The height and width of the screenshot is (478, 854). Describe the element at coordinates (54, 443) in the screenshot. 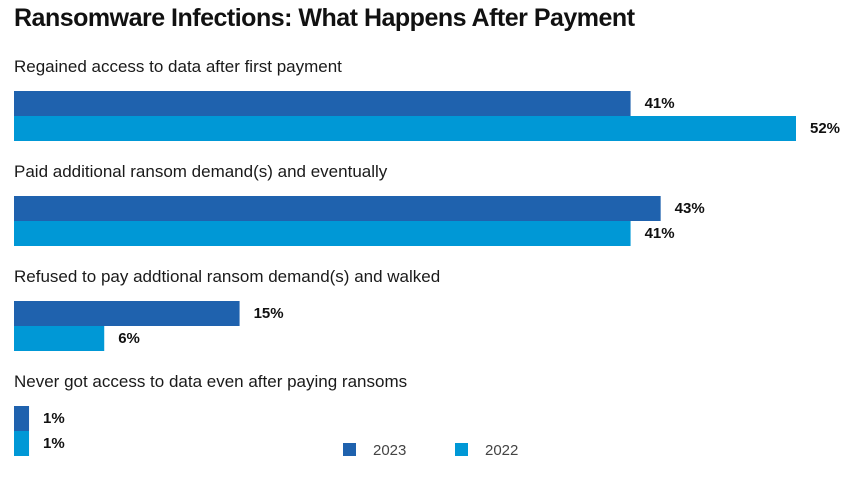

I see `value-label-2022-4: 1%` at that location.